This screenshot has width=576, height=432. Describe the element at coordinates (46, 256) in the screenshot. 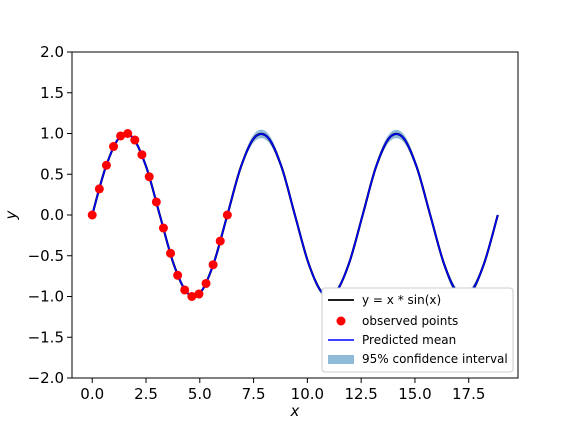

I see `y-tick-label: −0.5` at that location.